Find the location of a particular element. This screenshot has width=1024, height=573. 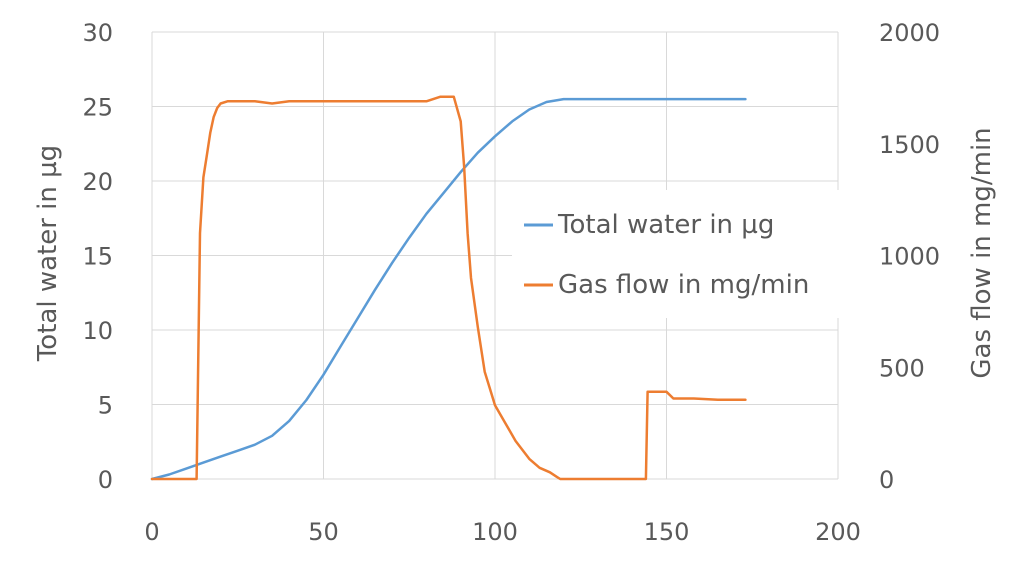

legend-label-gas-flow: Gas flow in mg/min is located at coordinates (683, 285).